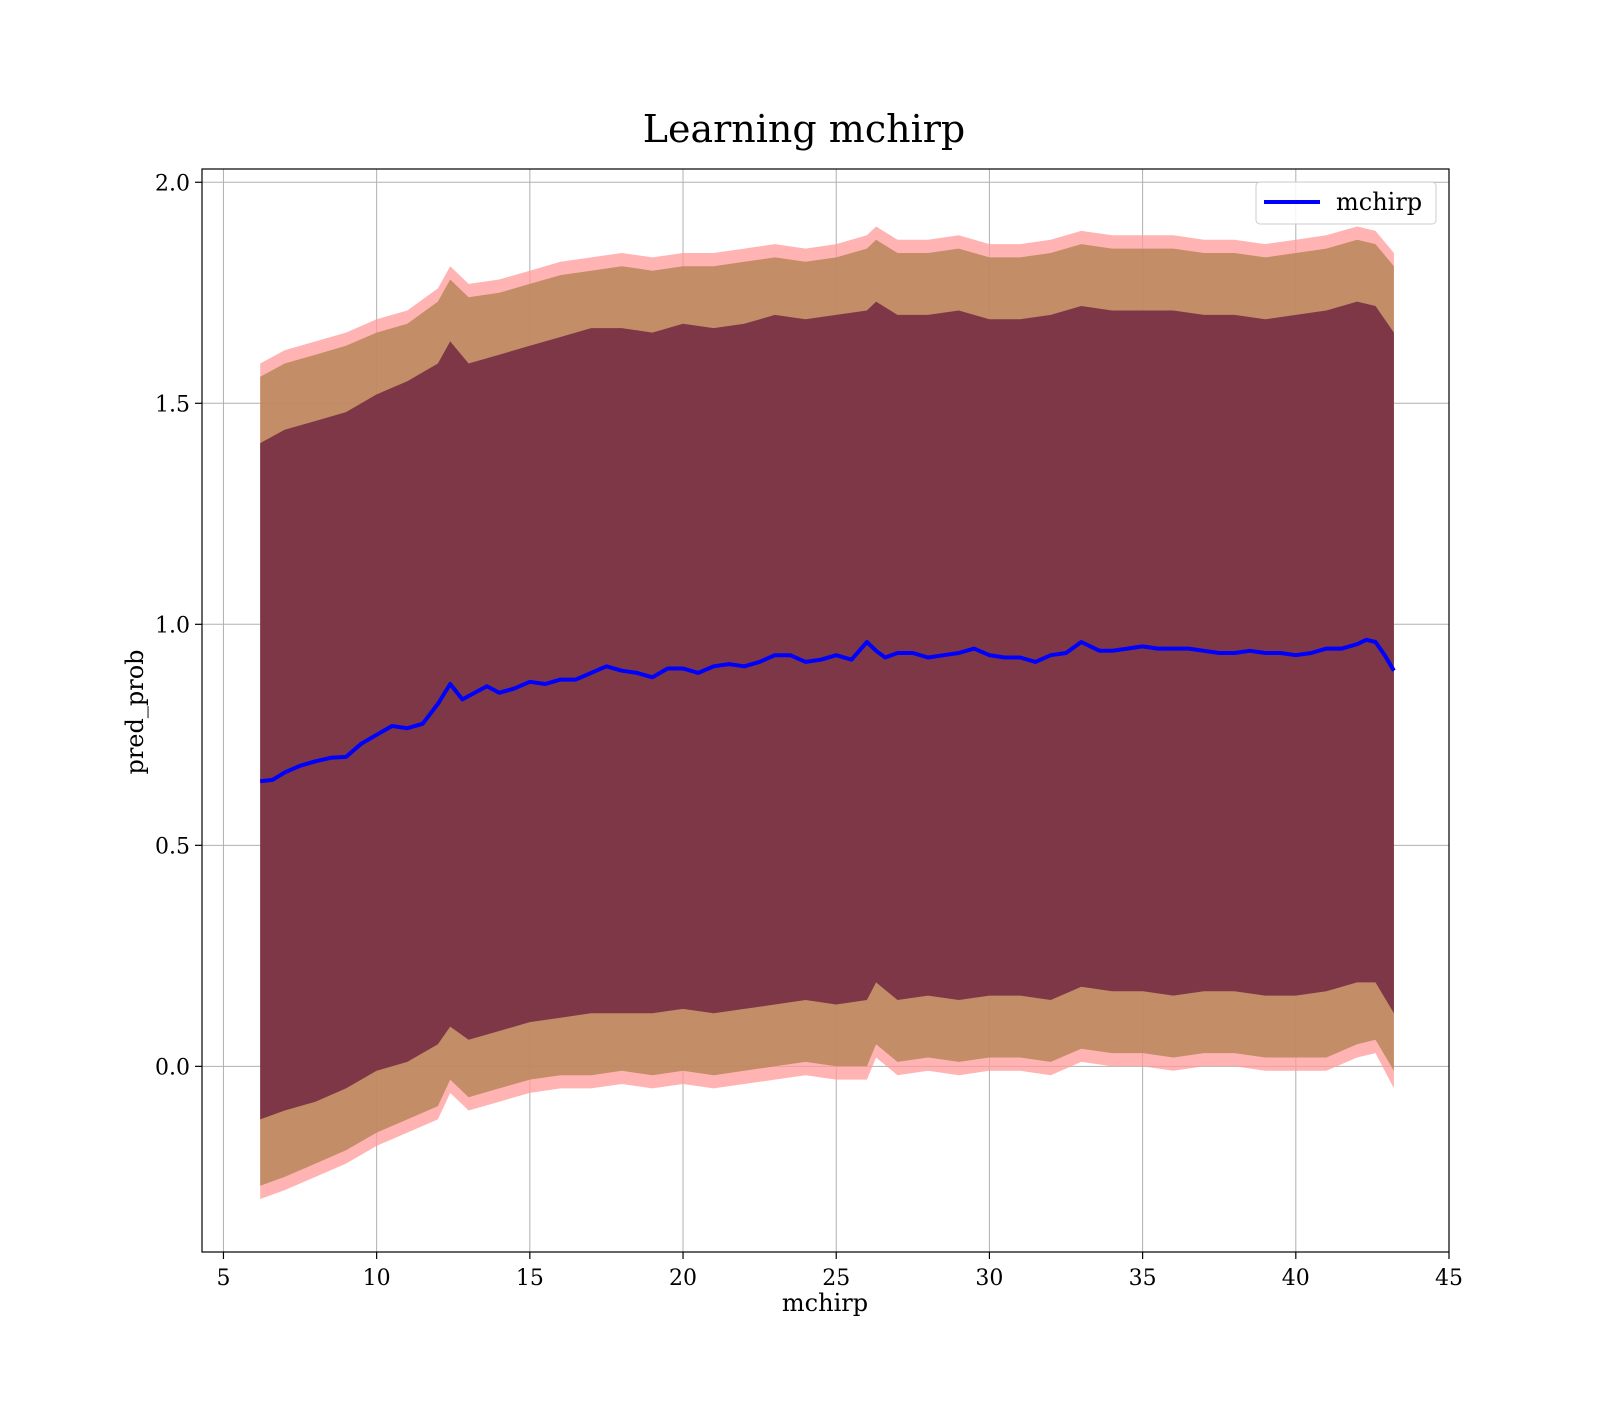  I want to click on y-tick-label: 1.5, so click(172, 404).